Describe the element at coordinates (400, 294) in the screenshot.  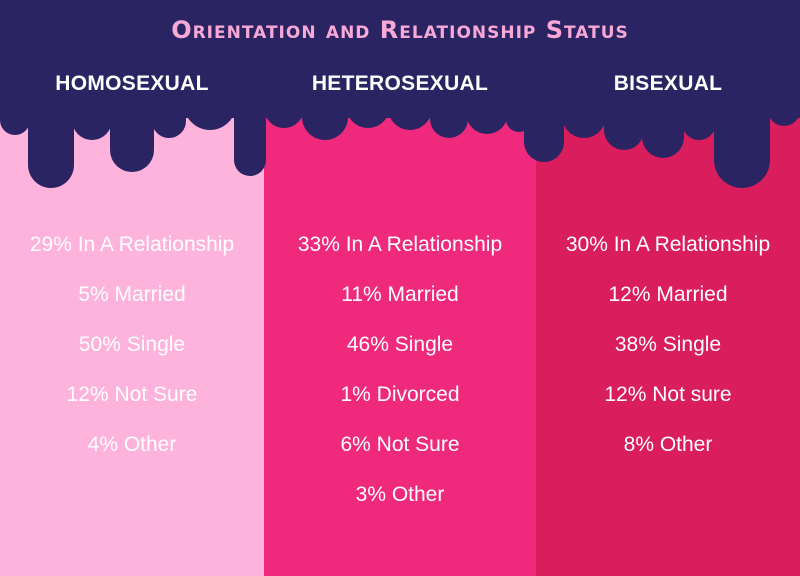
I see `stat-item: 11% Married` at that location.